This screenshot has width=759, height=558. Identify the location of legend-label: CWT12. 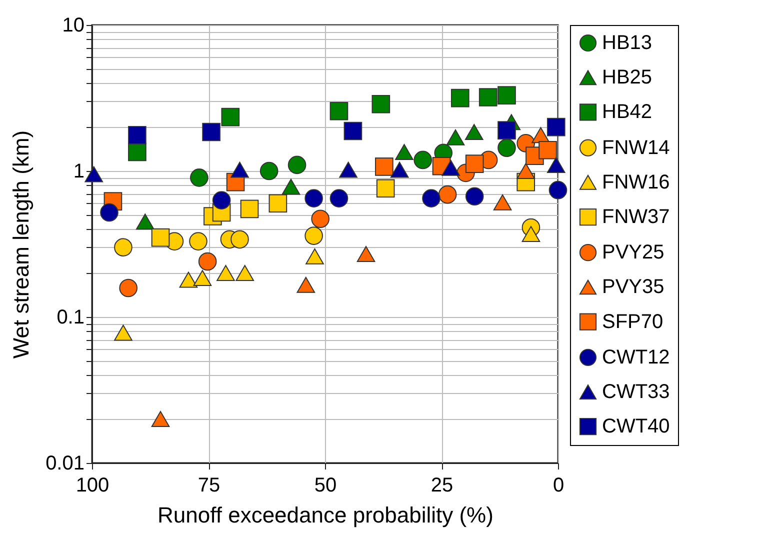
(636, 357).